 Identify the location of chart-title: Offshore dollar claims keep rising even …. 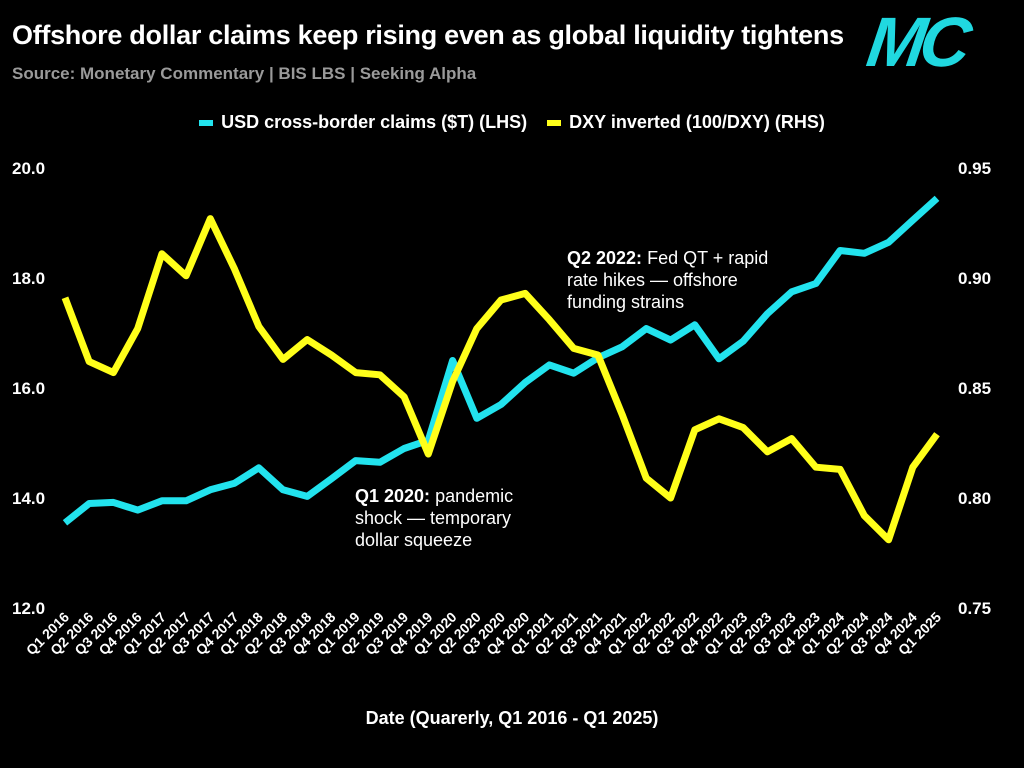
(428, 35).